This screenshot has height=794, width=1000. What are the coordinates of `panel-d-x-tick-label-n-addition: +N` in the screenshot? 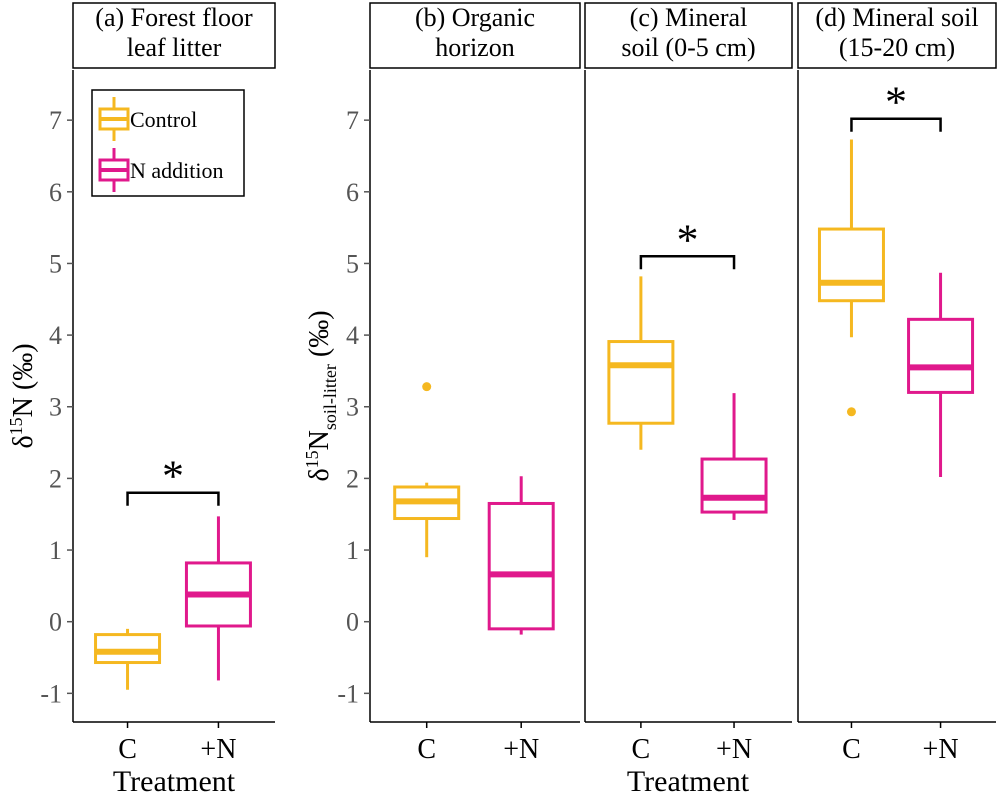 It's located at (941, 749).